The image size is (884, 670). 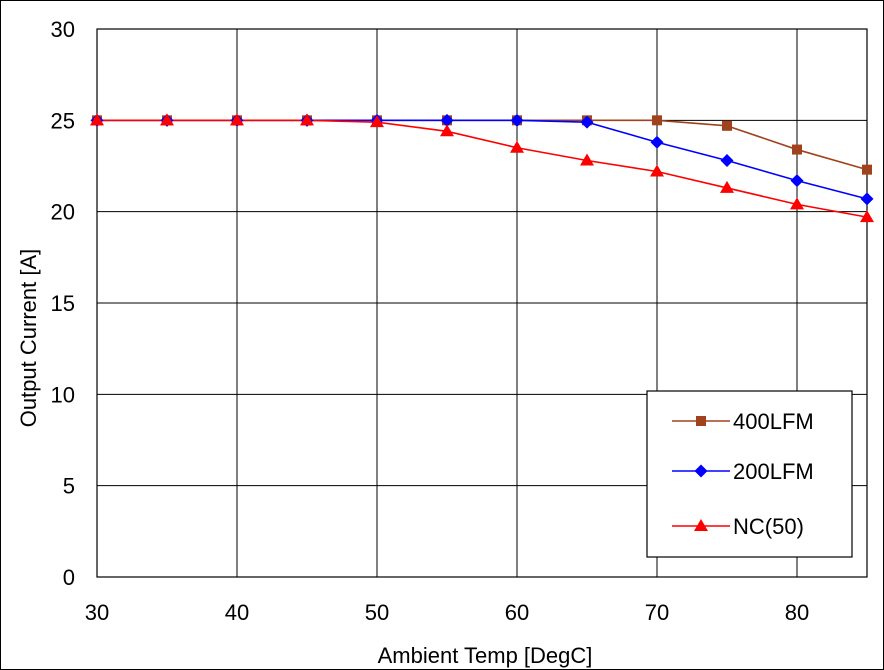 What do you see at coordinates (63, 303) in the screenshot?
I see `y-tick-label: 15` at bounding box center [63, 303].